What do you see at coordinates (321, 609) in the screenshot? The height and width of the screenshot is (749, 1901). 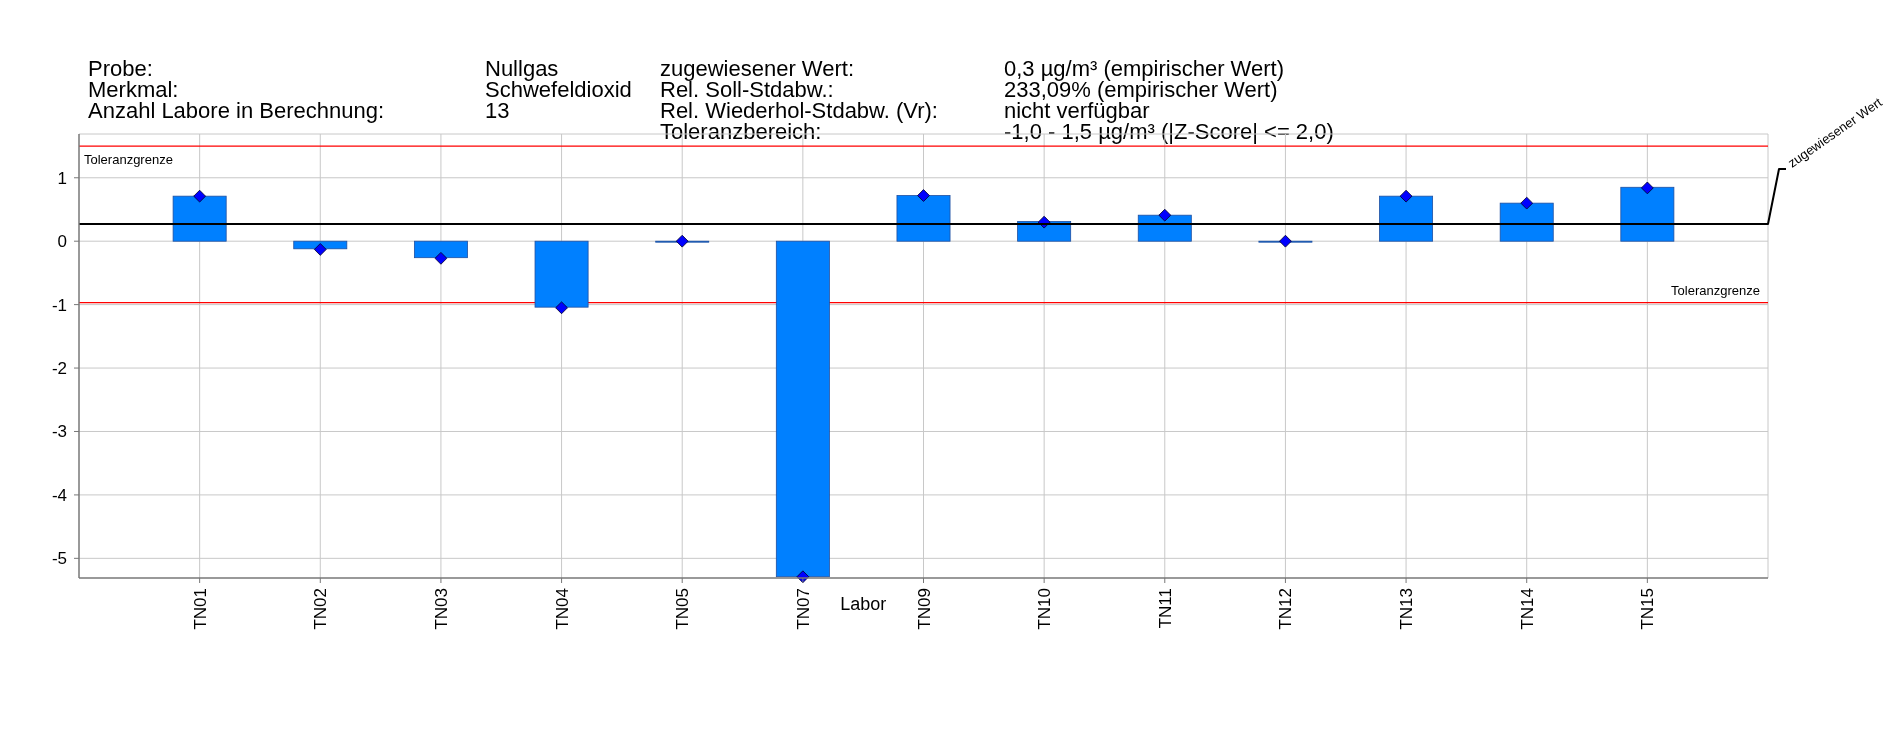 I see `x-tick-label: TN02` at bounding box center [321, 609].